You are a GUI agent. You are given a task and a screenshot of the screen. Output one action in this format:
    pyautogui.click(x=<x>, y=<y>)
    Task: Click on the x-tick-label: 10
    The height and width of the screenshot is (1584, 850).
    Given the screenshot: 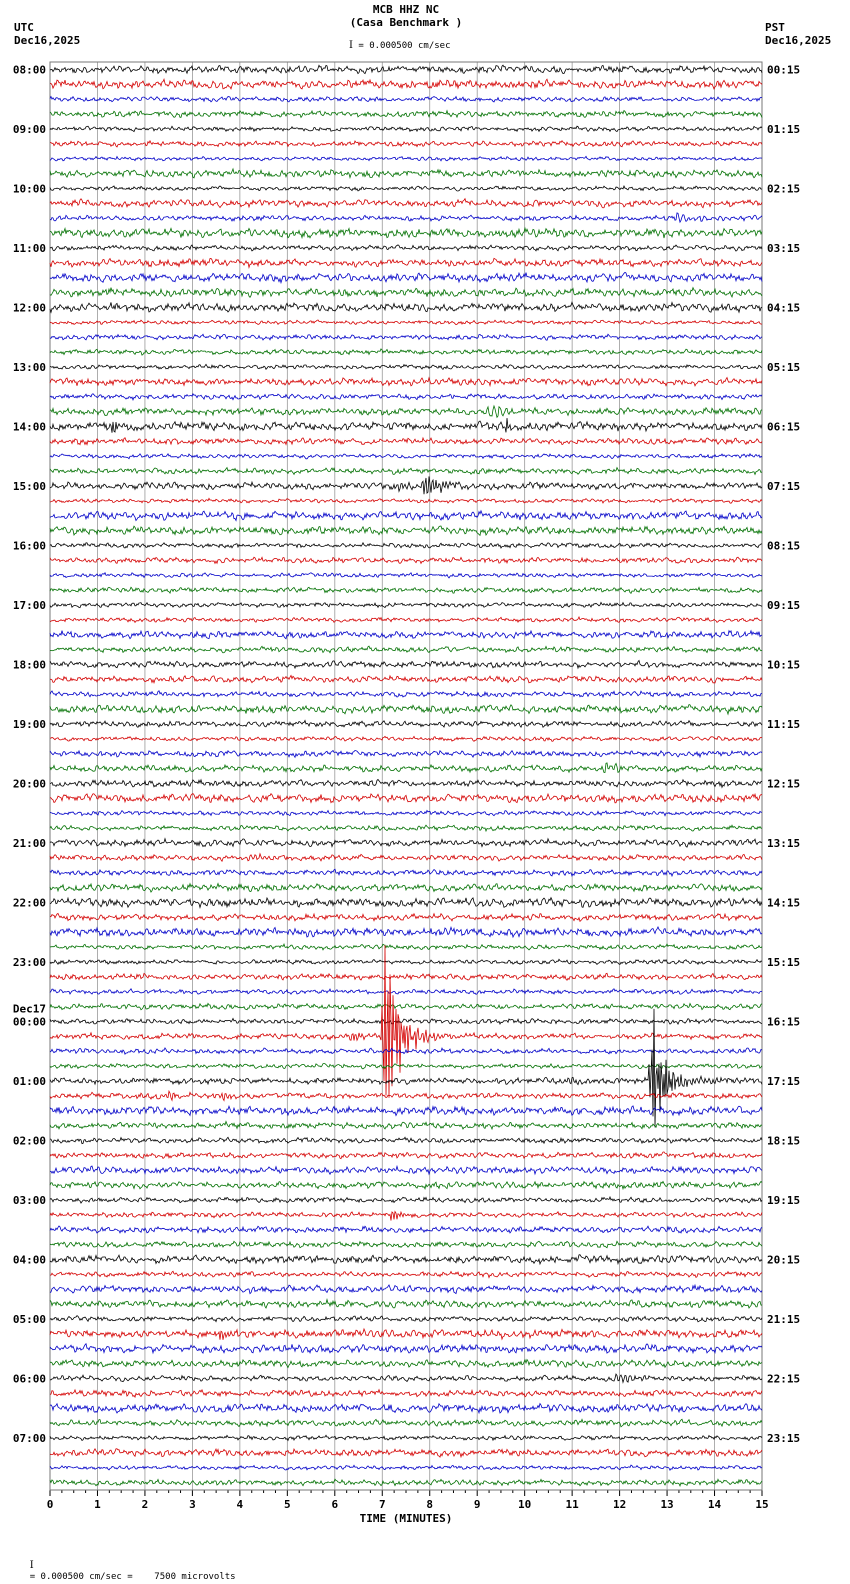 What is the action you would take?
    pyautogui.click(x=524, y=1504)
    